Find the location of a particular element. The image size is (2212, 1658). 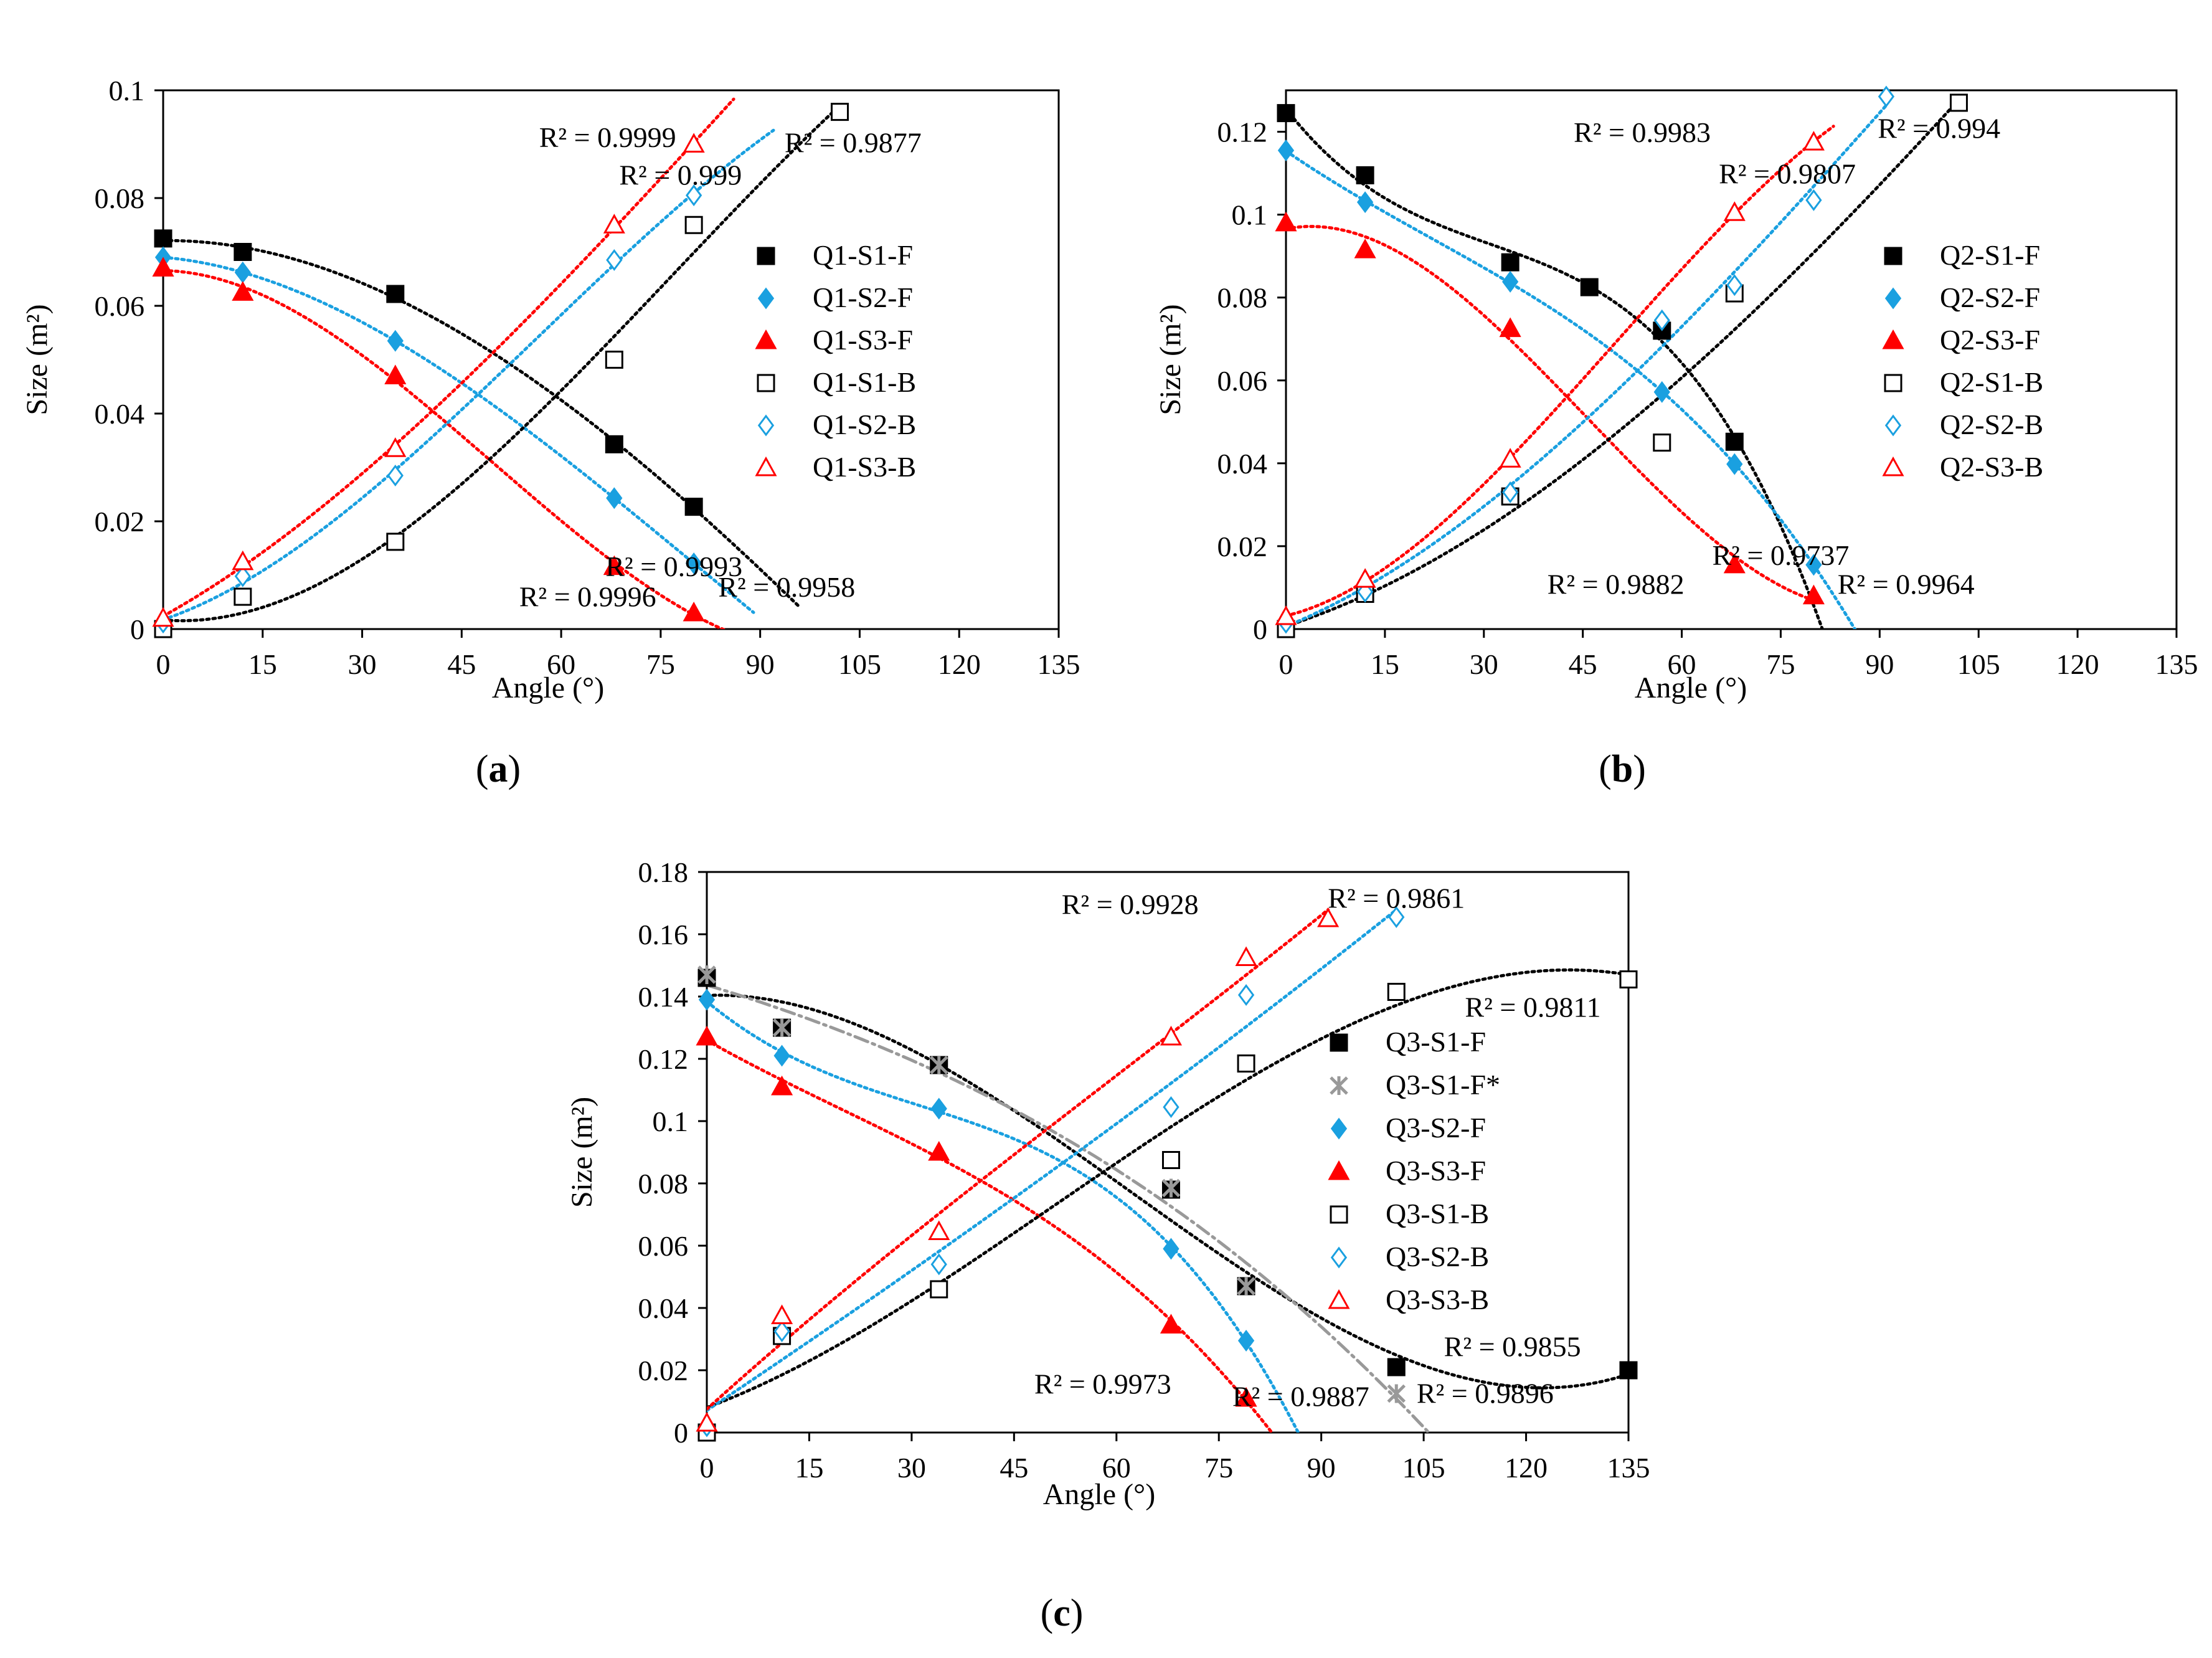

legend-entry: Q3-S2-F is located at coordinates (1436, 1128).